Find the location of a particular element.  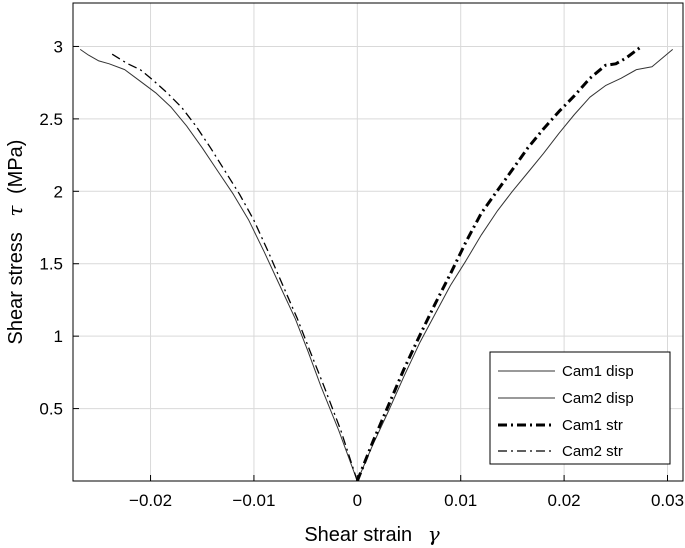

x-tick-label: 0.01 is located at coordinates (460, 500).